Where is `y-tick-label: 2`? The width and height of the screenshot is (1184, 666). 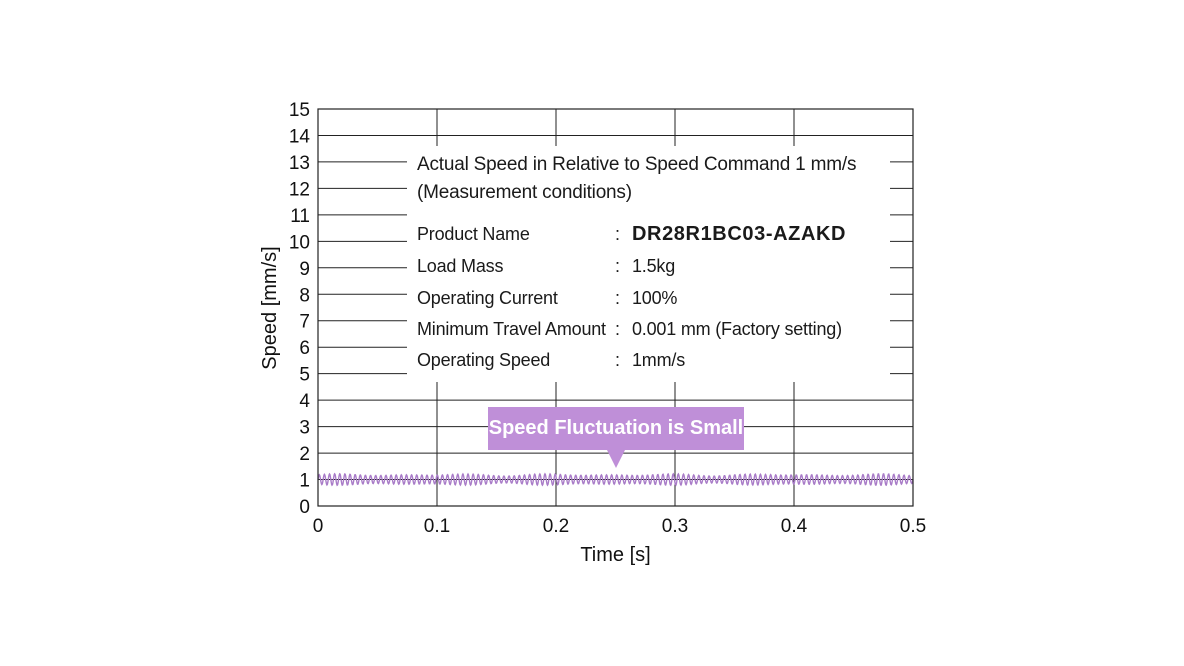 y-tick-label: 2 is located at coordinates (304, 454).